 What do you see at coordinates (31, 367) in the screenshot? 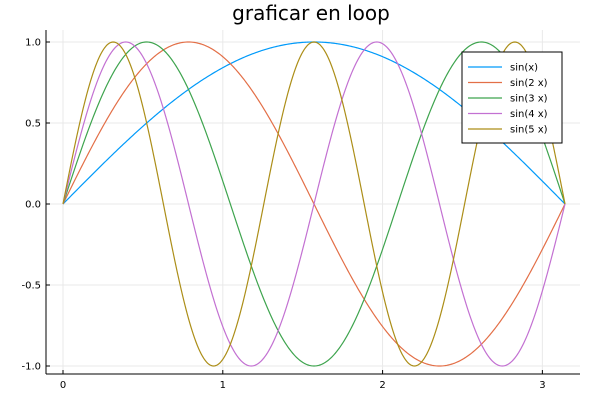
I see `y-tick-label: -1.0` at bounding box center [31, 367].